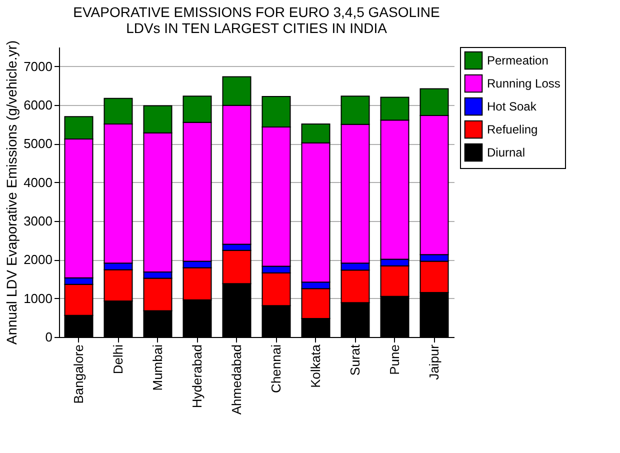  What do you see at coordinates (315, 366) in the screenshot?
I see `x-tick-label: Kolkata` at bounding box center [315, 366].